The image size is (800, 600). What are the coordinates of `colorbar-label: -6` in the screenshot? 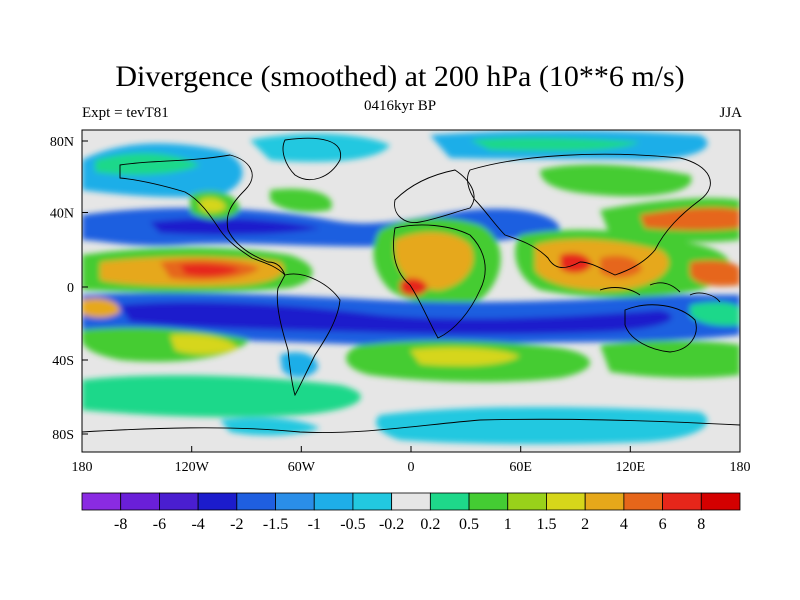 It's located at (159, 524).